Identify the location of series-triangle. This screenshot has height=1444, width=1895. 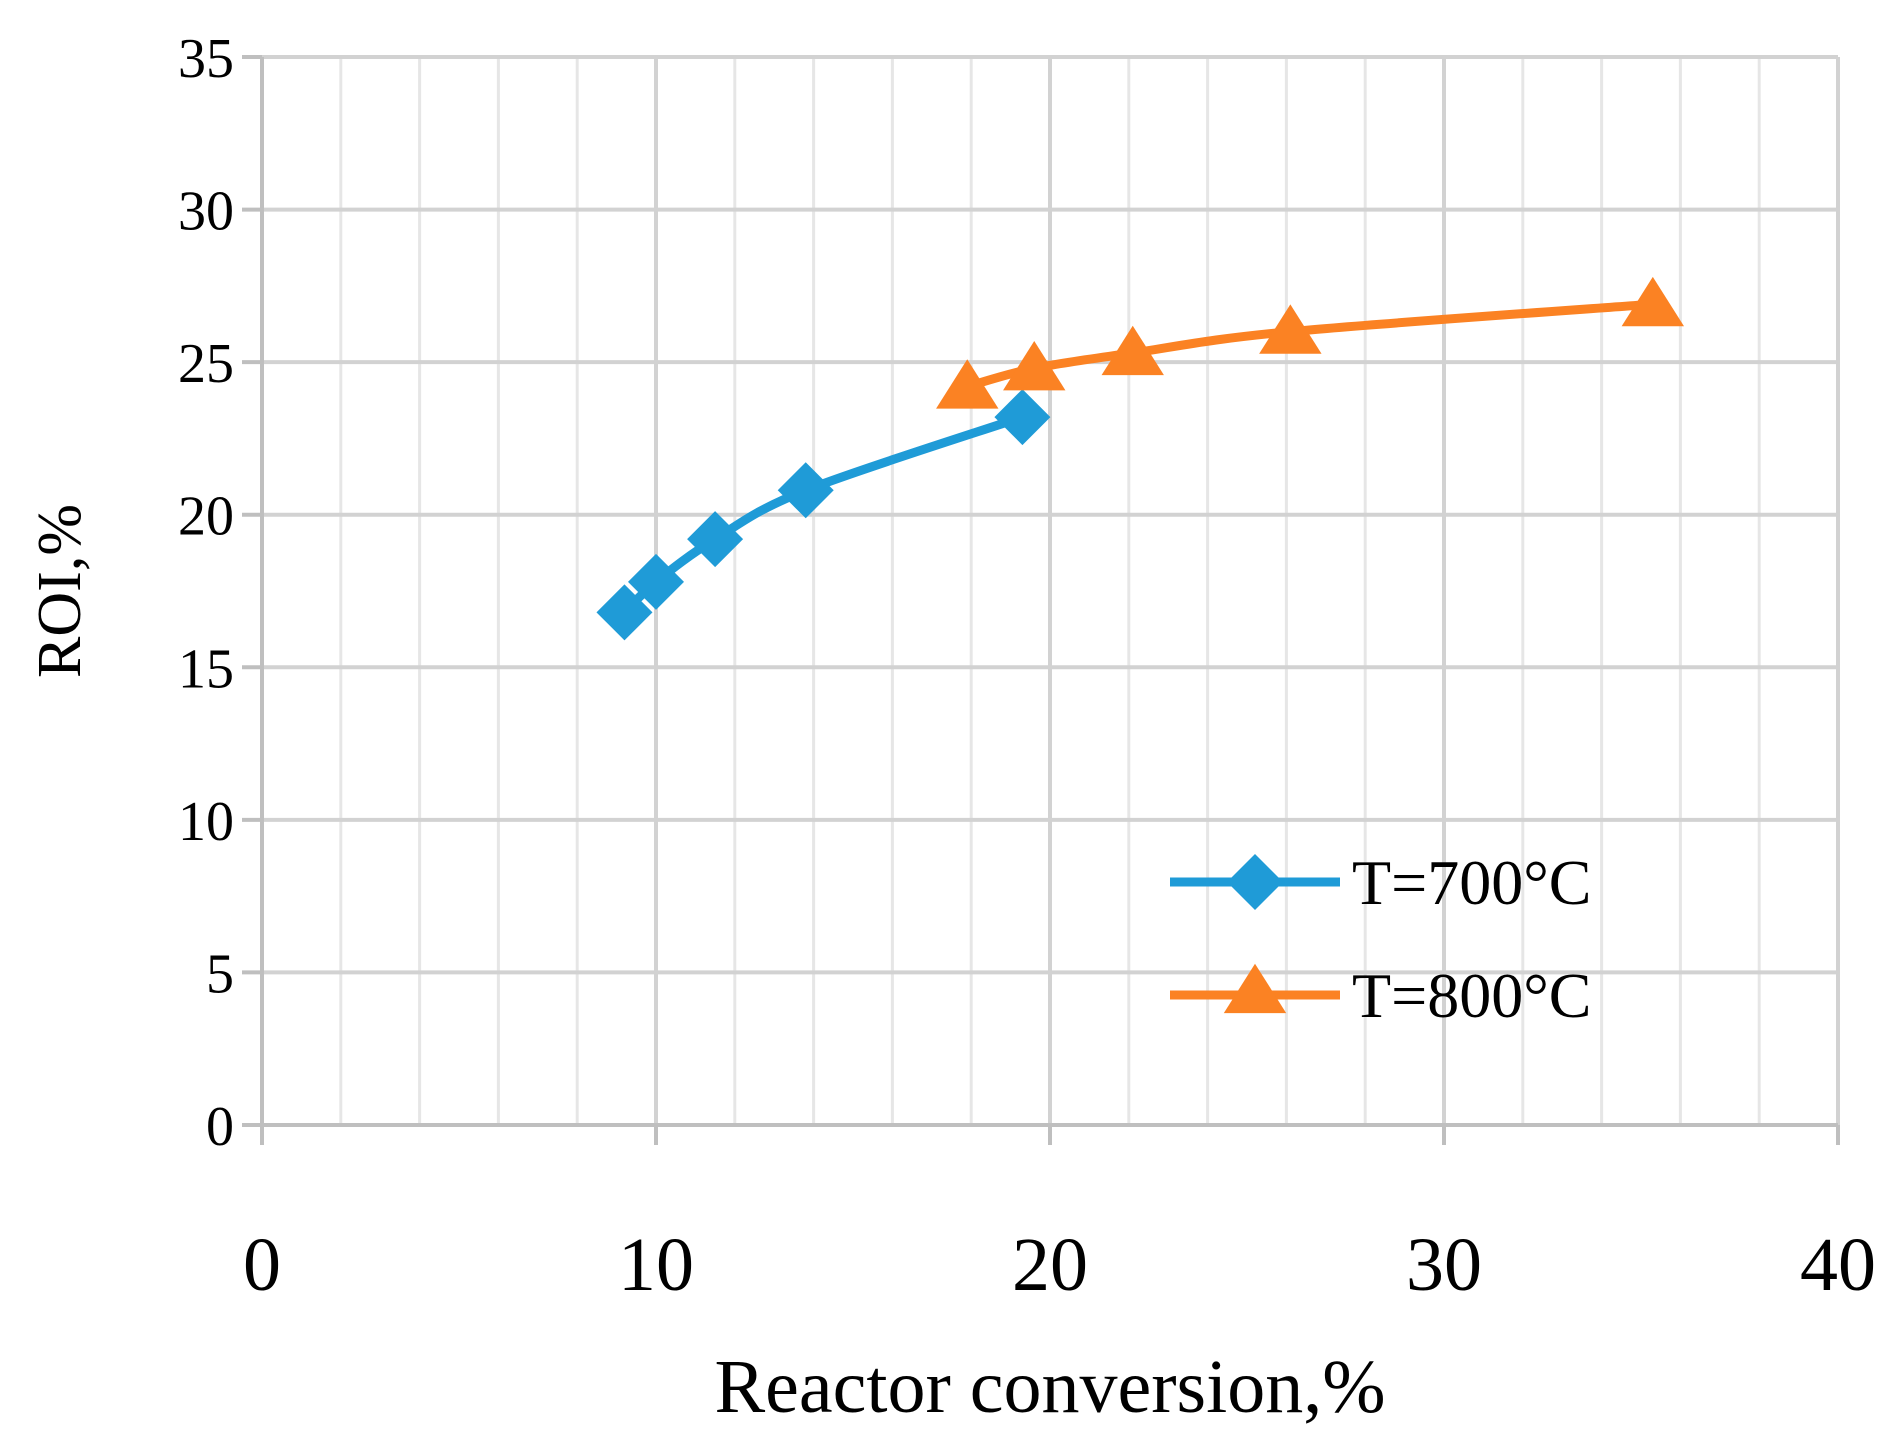
(1310, 342).